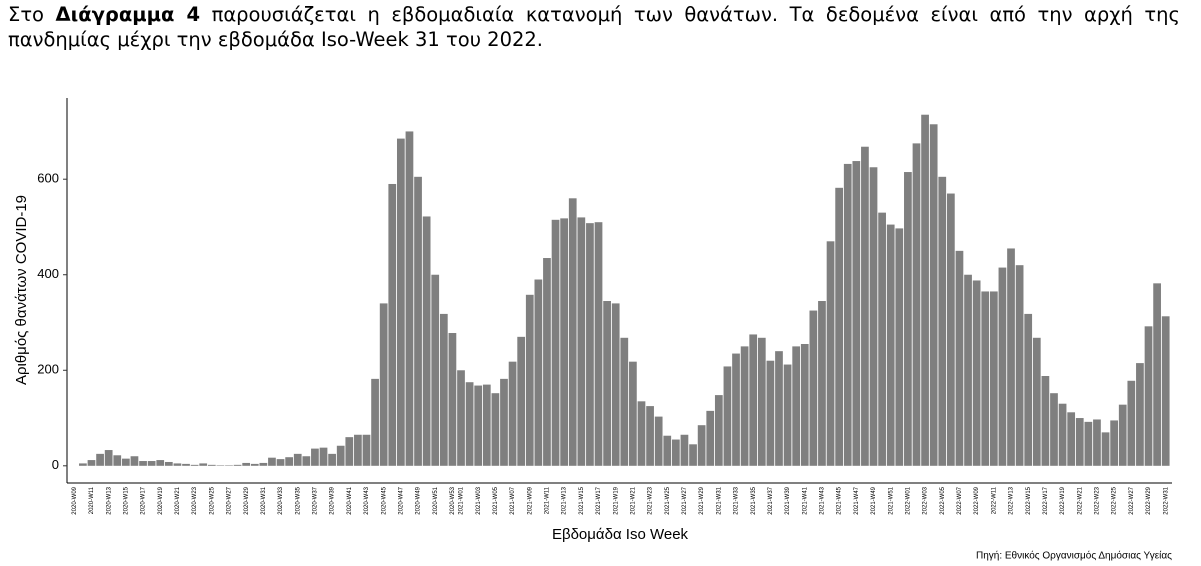  Describe the element at coordinates (788, 500) in the screenshot. I see `x-tick-label: 2021-W39` at that location.